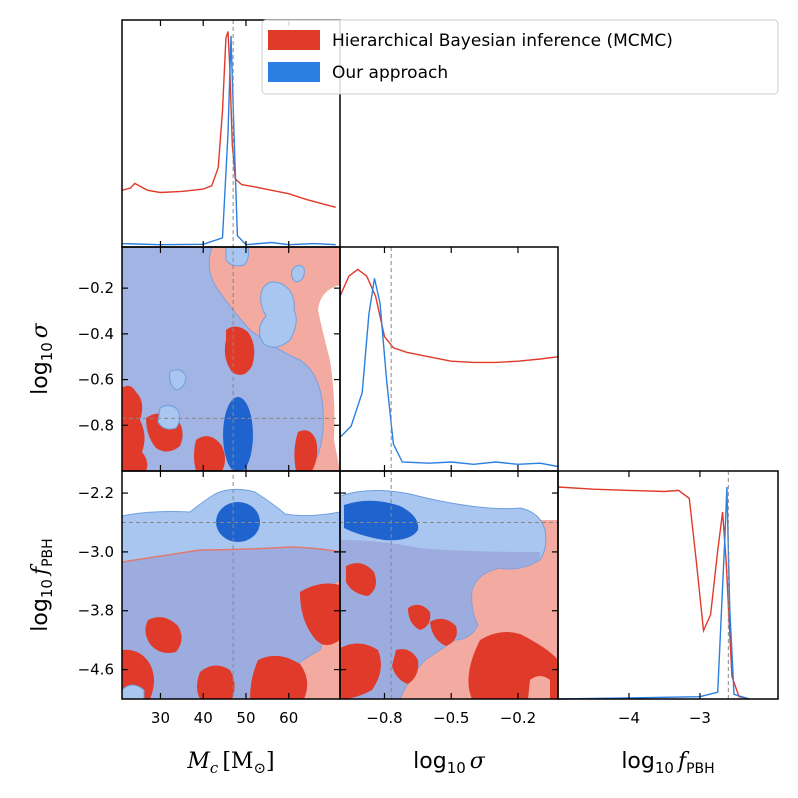  What do you see at coordinates (700, 718) in the screenshot?
I see `xtick-label-fpbh: −3` at bounding box center [700, 718].